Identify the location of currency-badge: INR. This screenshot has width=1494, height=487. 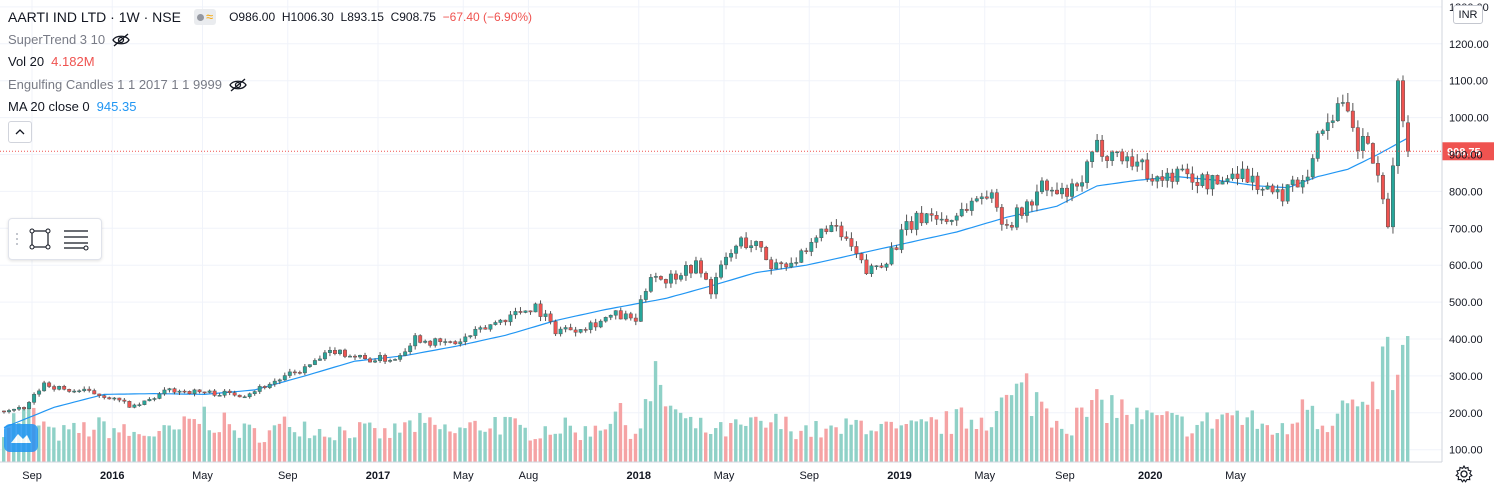
(1468, 14).